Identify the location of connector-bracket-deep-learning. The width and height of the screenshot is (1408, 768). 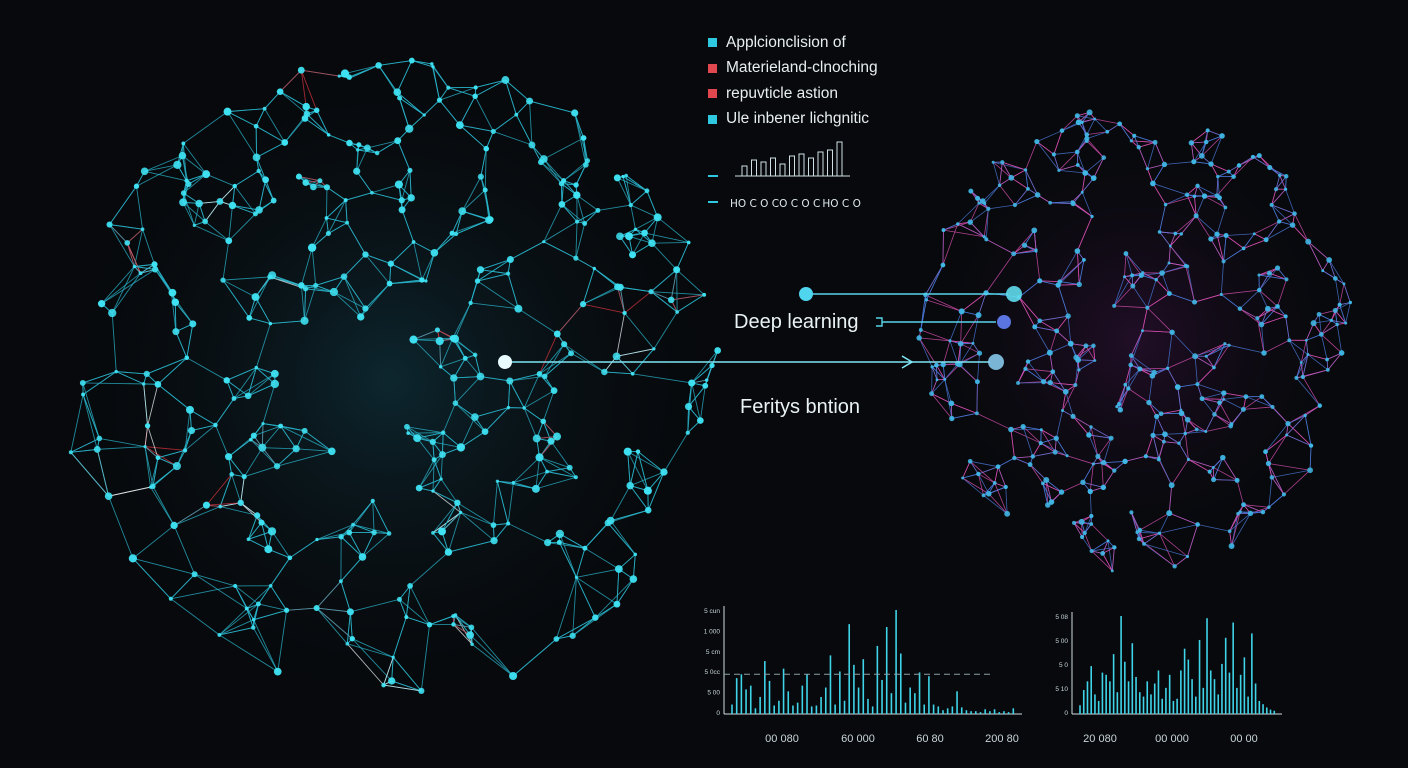
(879, 322).